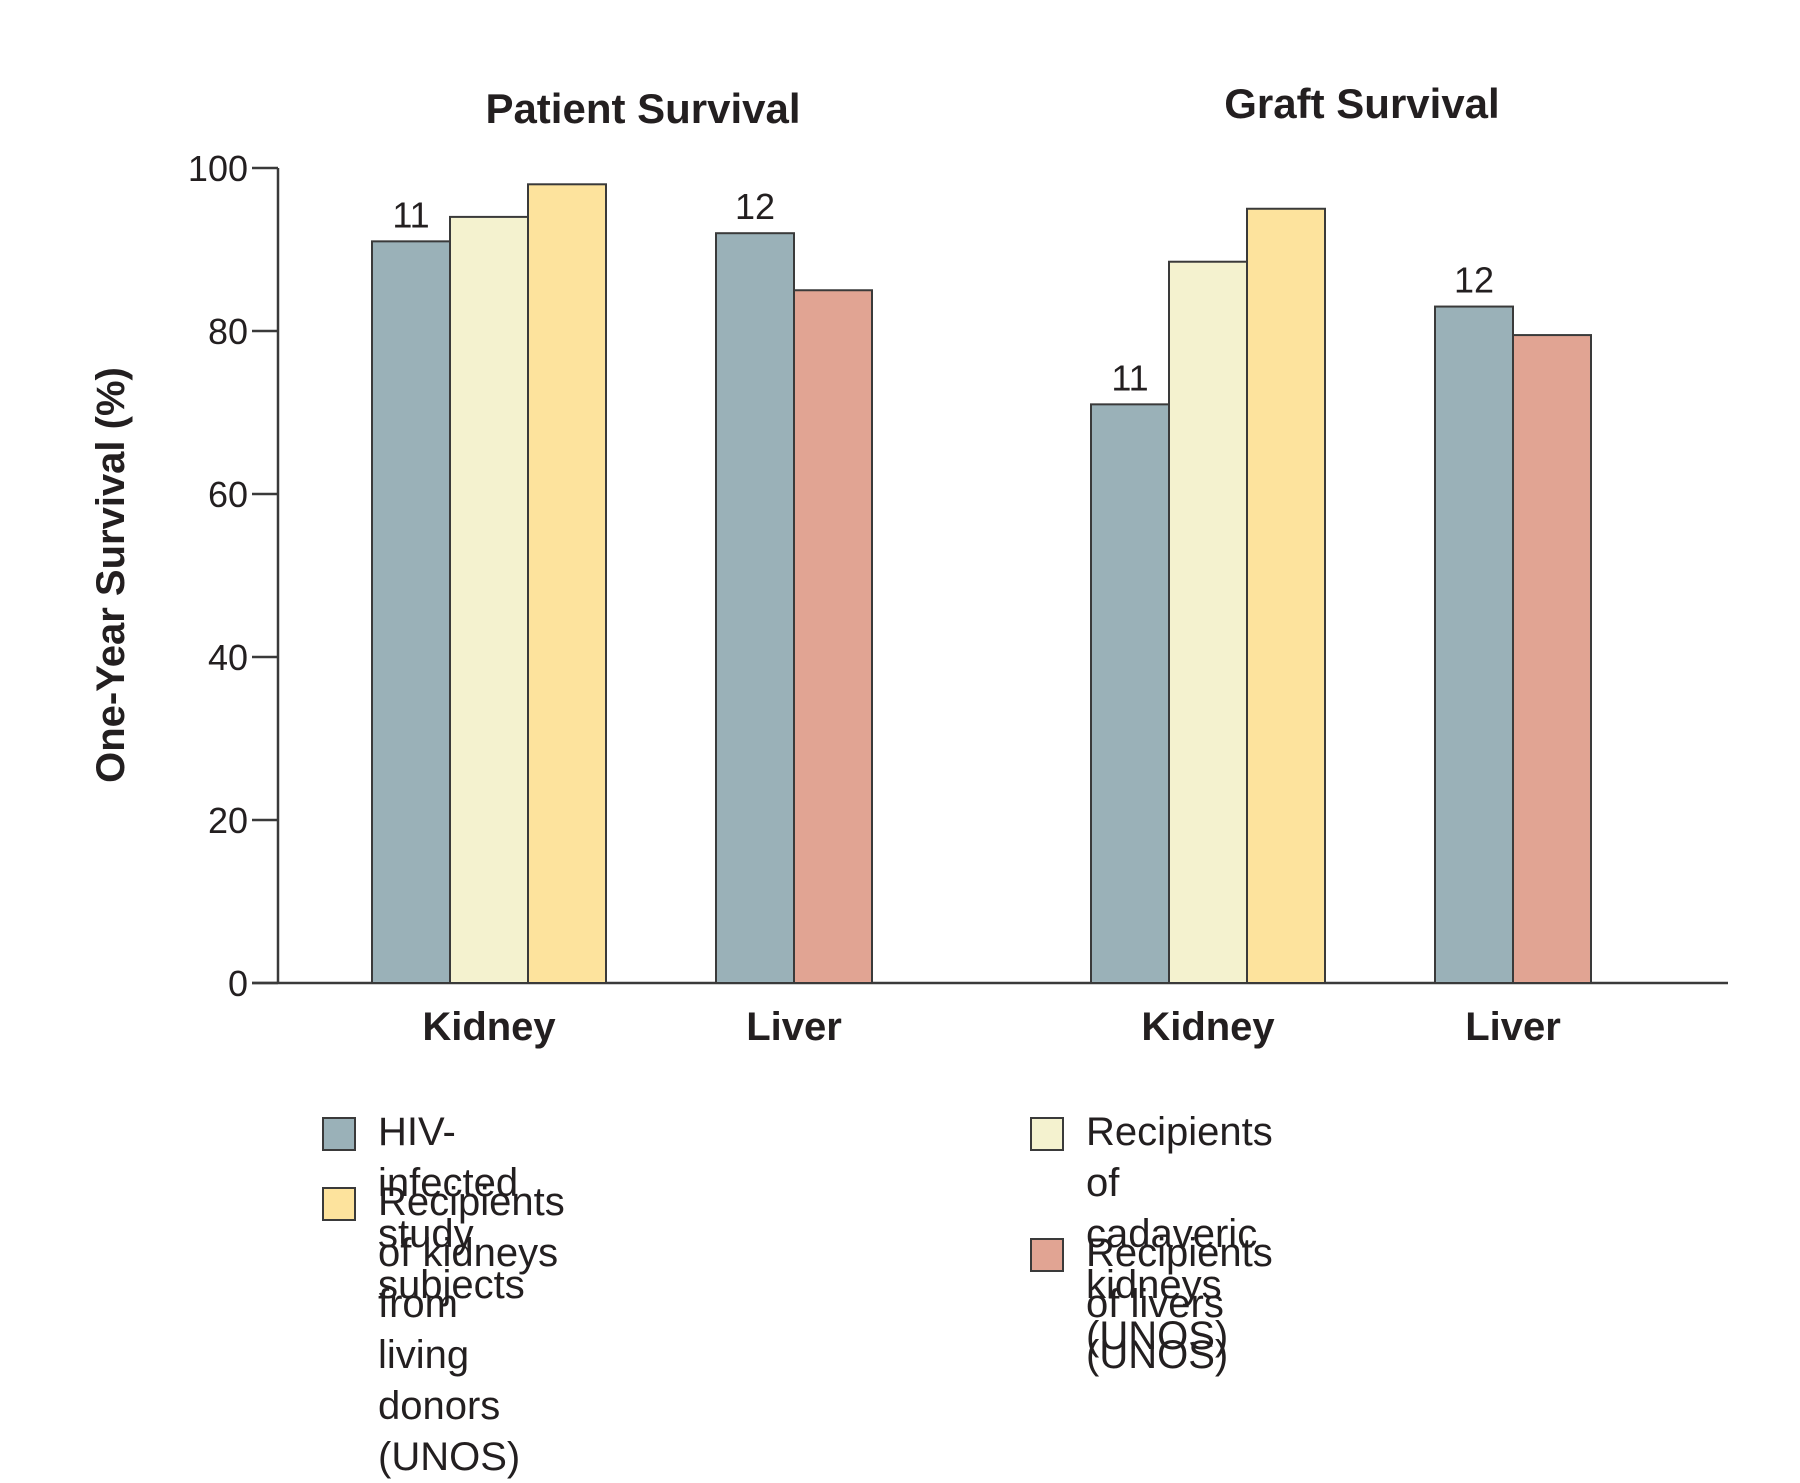  What do you see at coordinates (228, 331) in the screenshot?
I see `y-tick-label-80: 80` at bounding box center [228, 331].